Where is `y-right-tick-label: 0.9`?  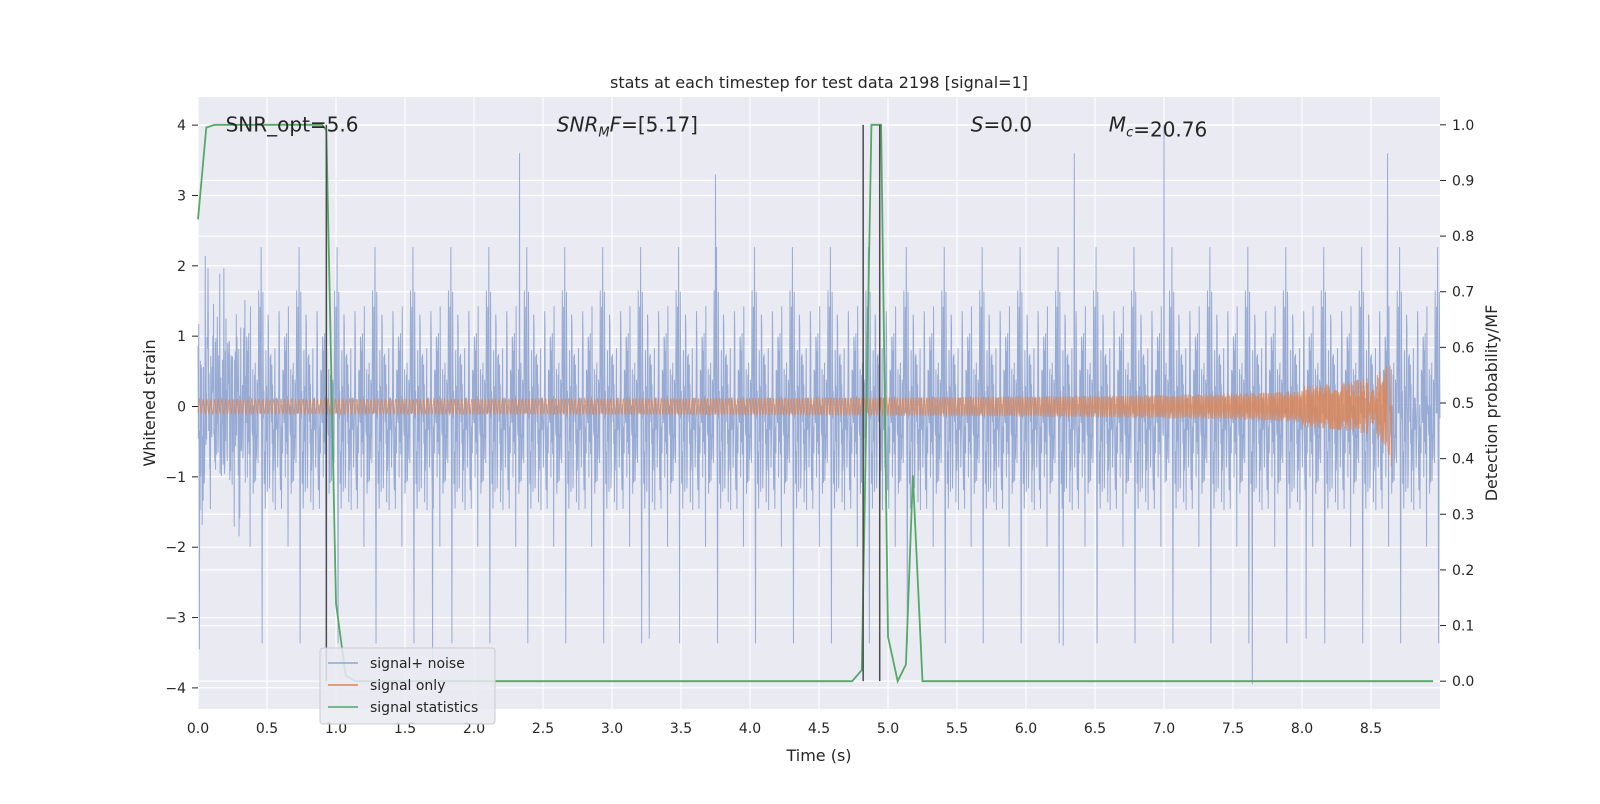 y-right-tick-label: 0.9 is located at coordinates (1463, 181).